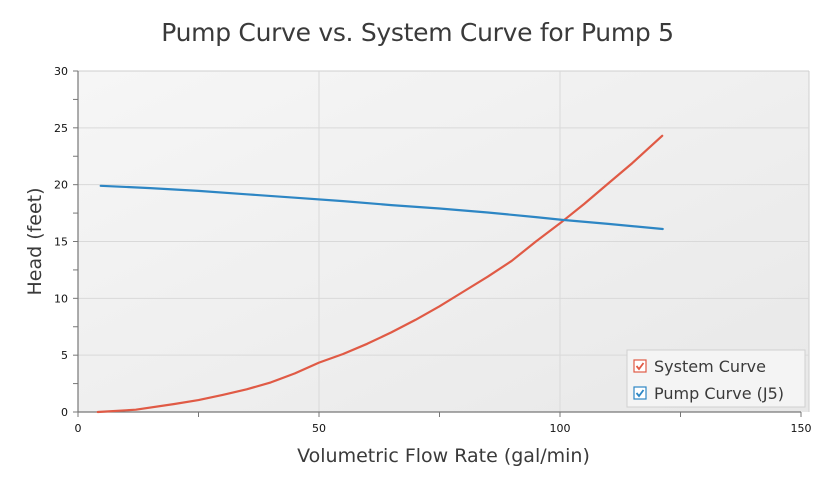 This screenshot has width=835, height=489. Describe the element at coordinates (61, 242) in the screenshot. I see `y-tick-label: 15` at that location.